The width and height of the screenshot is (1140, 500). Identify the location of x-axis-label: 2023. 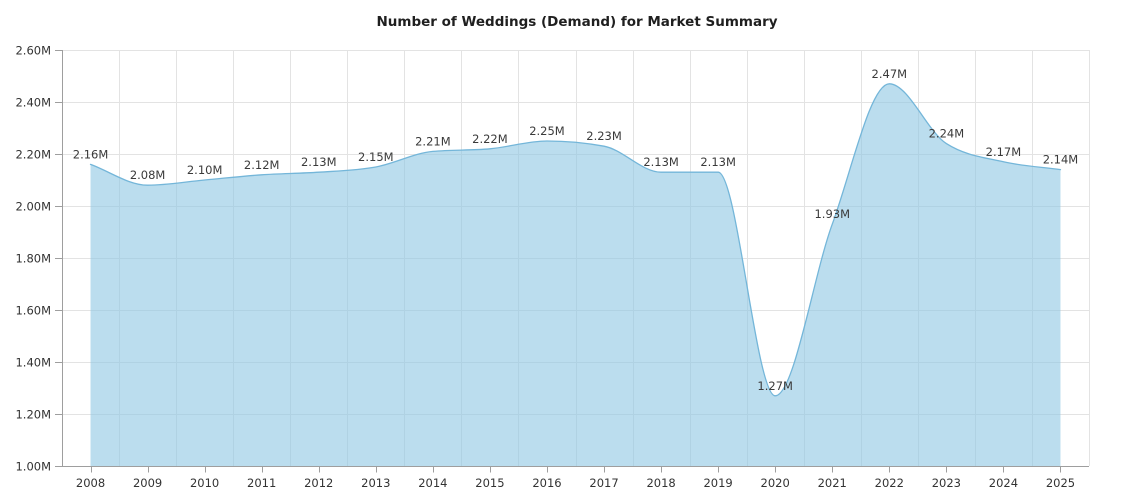
(946, 483).